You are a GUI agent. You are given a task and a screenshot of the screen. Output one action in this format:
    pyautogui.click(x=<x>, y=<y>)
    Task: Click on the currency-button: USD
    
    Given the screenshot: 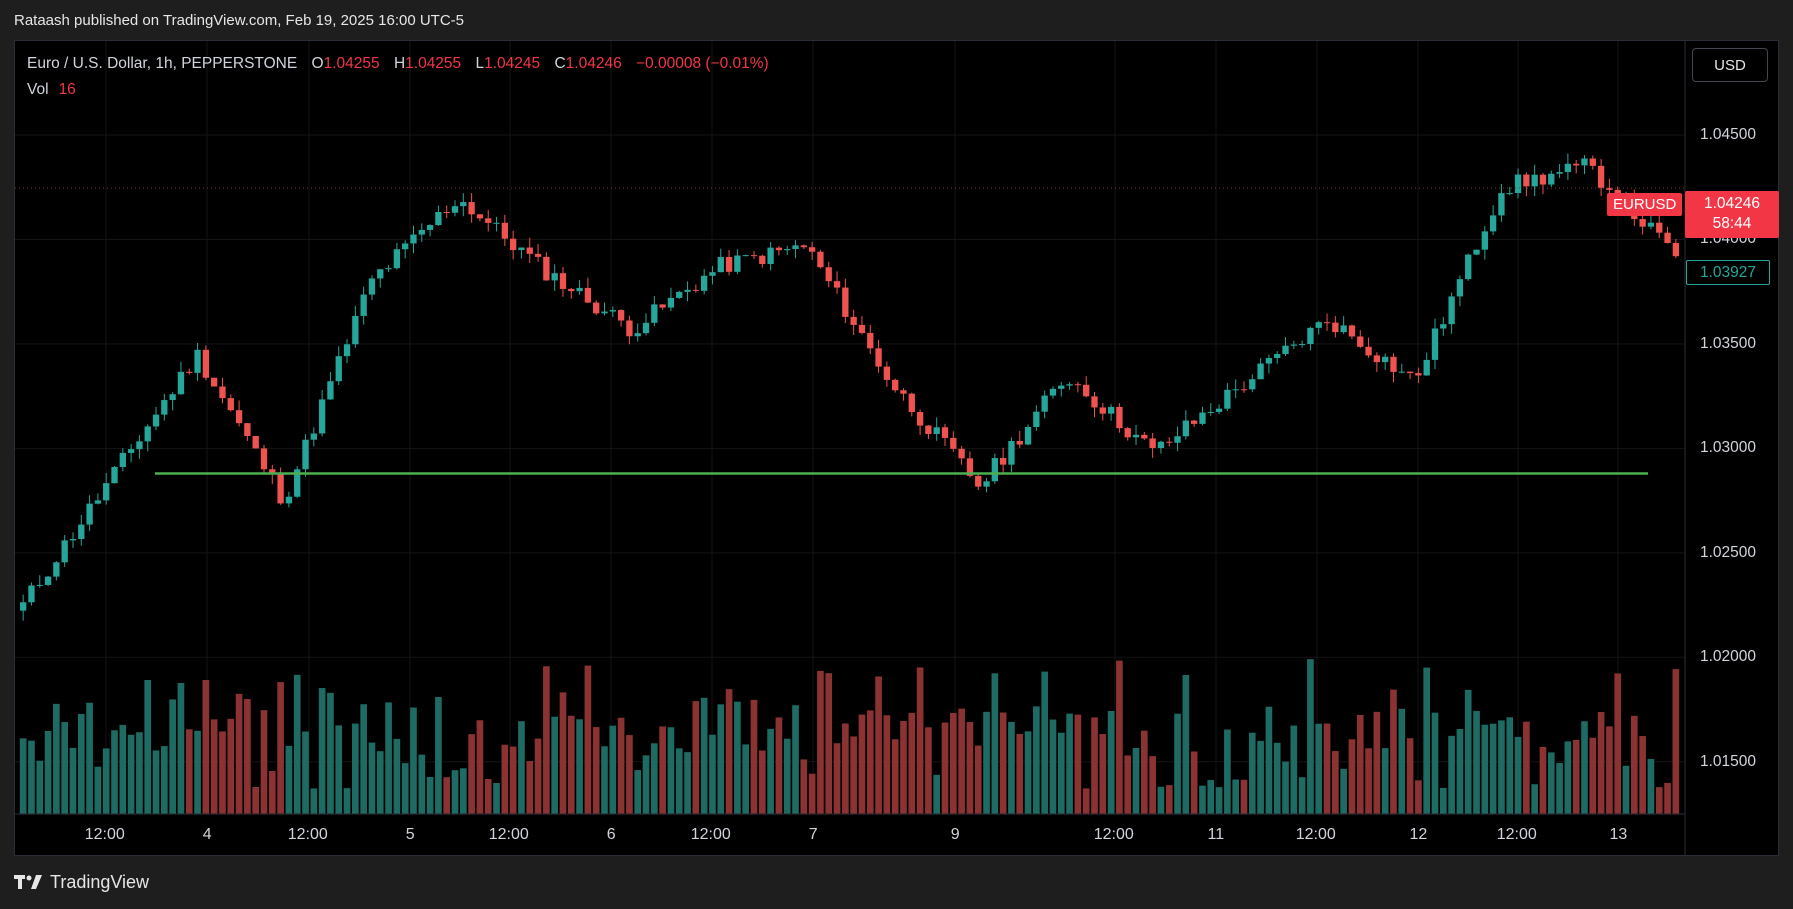 What is the action you would take?
    pyautogui.click(x=1730, y=65)
    